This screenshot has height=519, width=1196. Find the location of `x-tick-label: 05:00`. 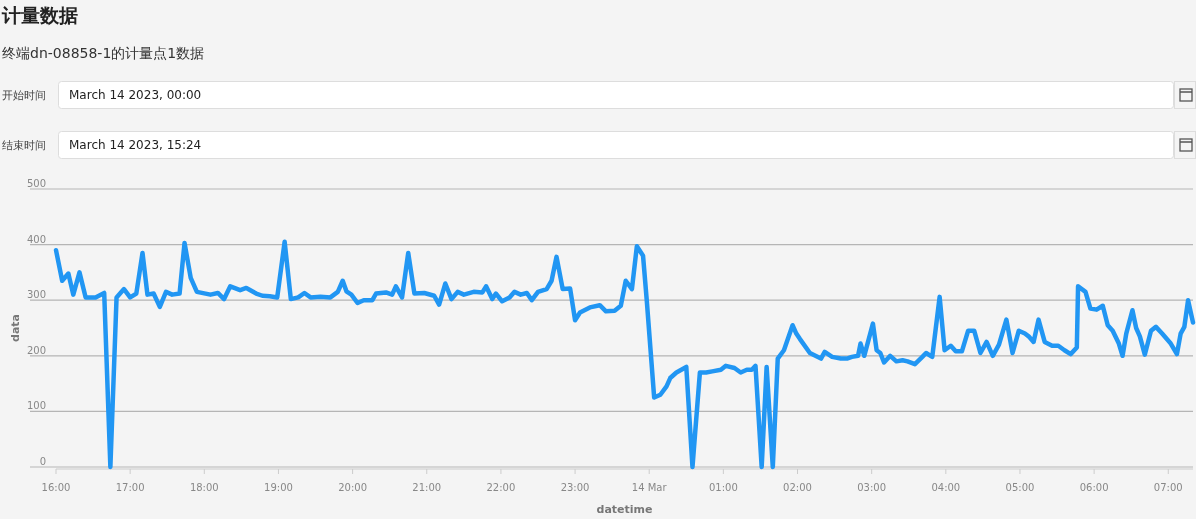

x-tick-label: 05:00 is located at coordinates (1020, 487).